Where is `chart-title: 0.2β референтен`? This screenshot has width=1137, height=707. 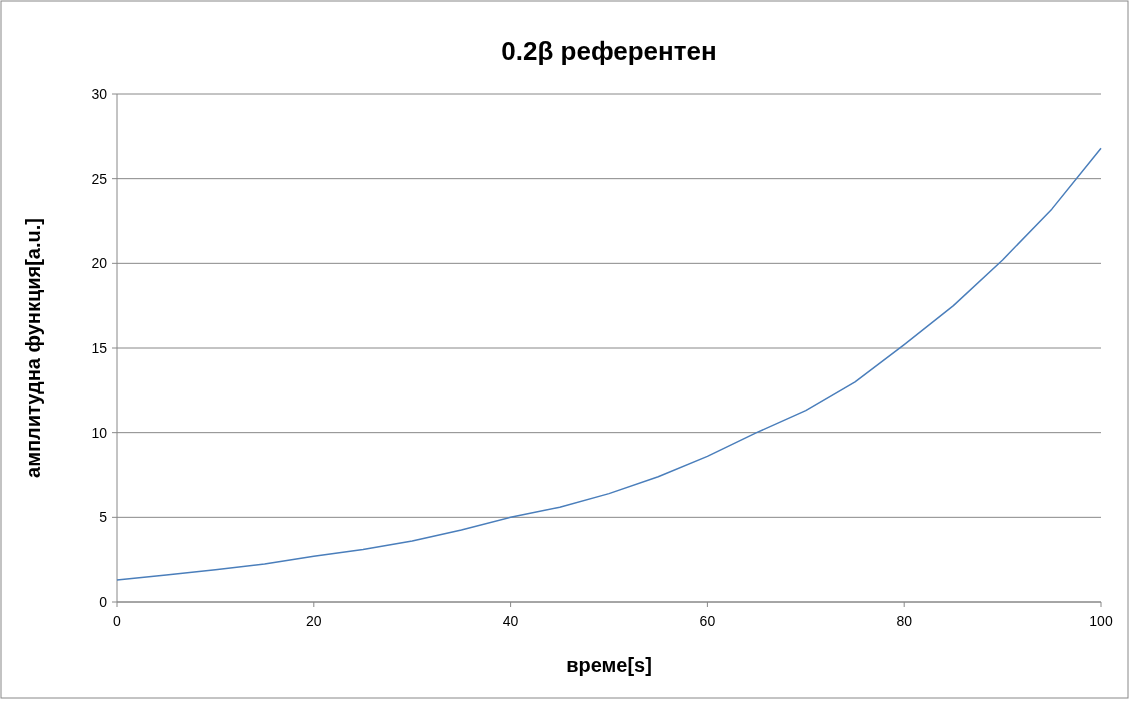
chart-title: 0.2β референтен is located at coordinates (609, 51).